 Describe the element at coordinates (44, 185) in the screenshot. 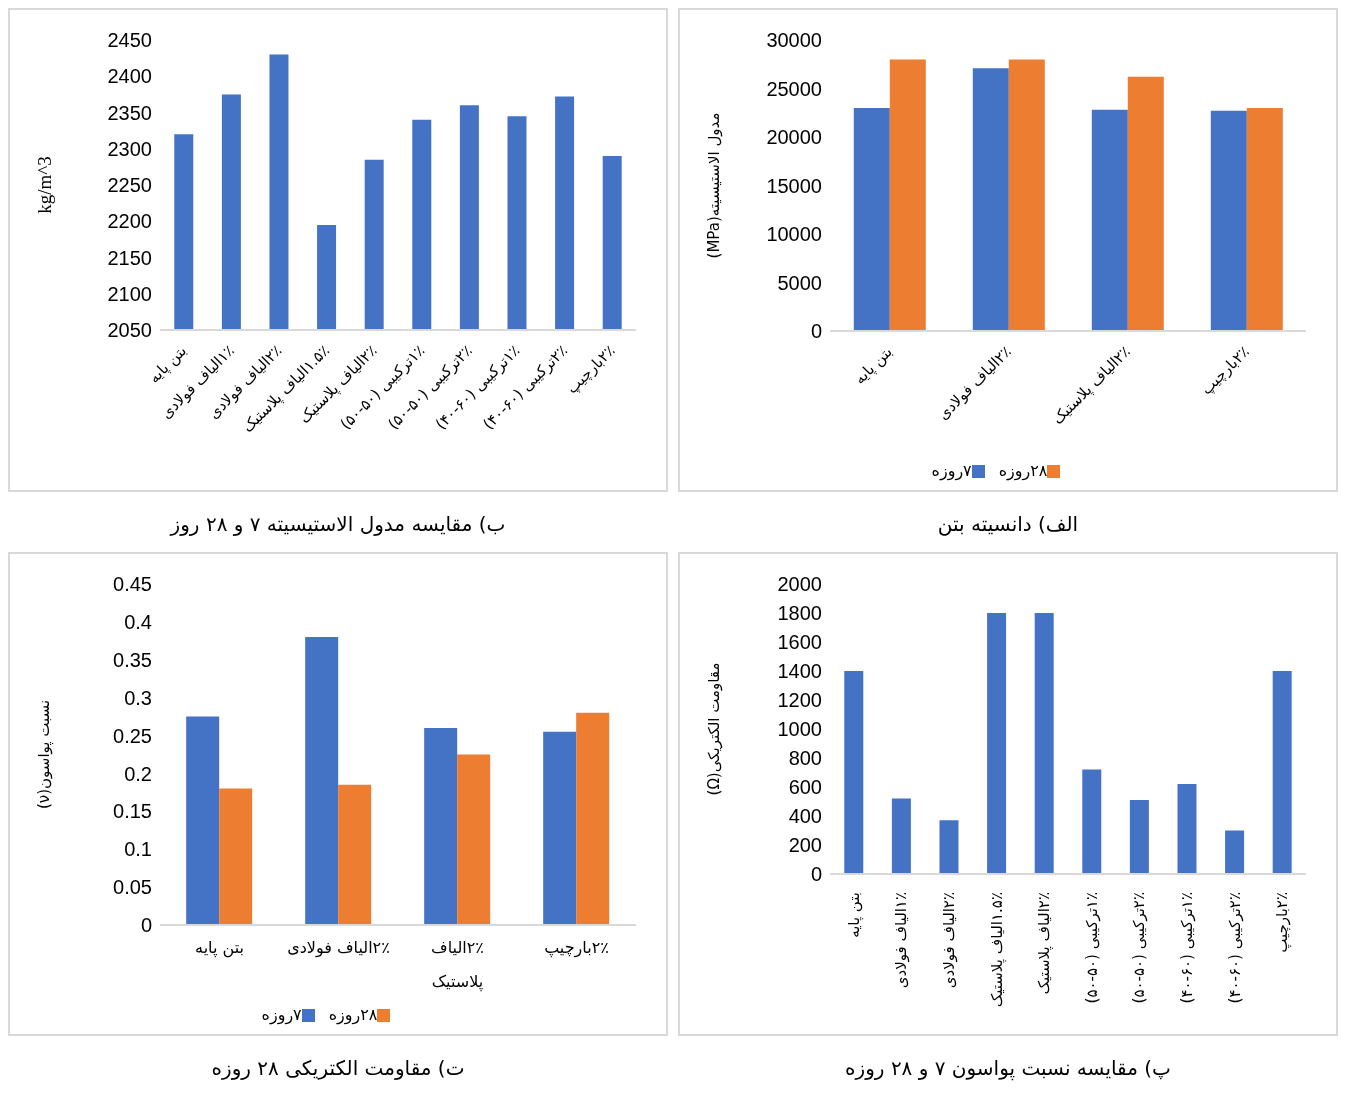

I see `y-axis-title: kg/m^3` at that location.